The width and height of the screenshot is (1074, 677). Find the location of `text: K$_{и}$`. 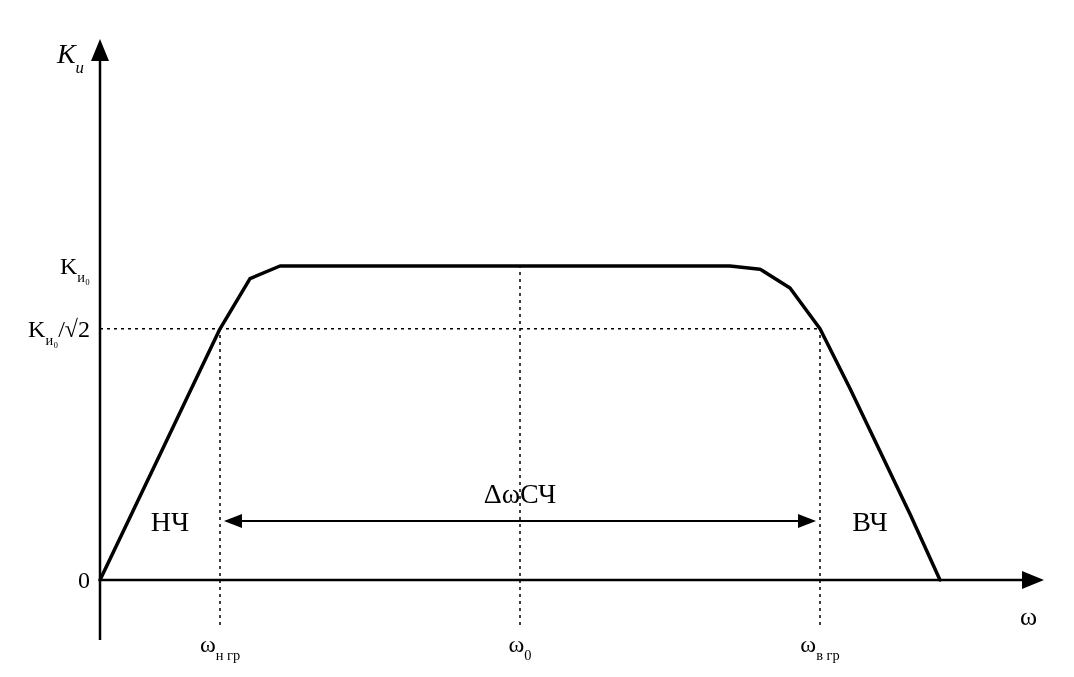

text: K$_{и}$ is located at coordinates (69, 57).